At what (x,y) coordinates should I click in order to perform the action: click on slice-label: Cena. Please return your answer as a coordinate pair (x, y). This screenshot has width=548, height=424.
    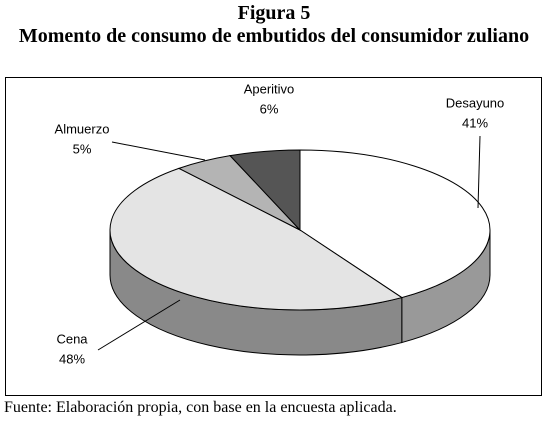
    Looking at the image, I should click on (72, 338).